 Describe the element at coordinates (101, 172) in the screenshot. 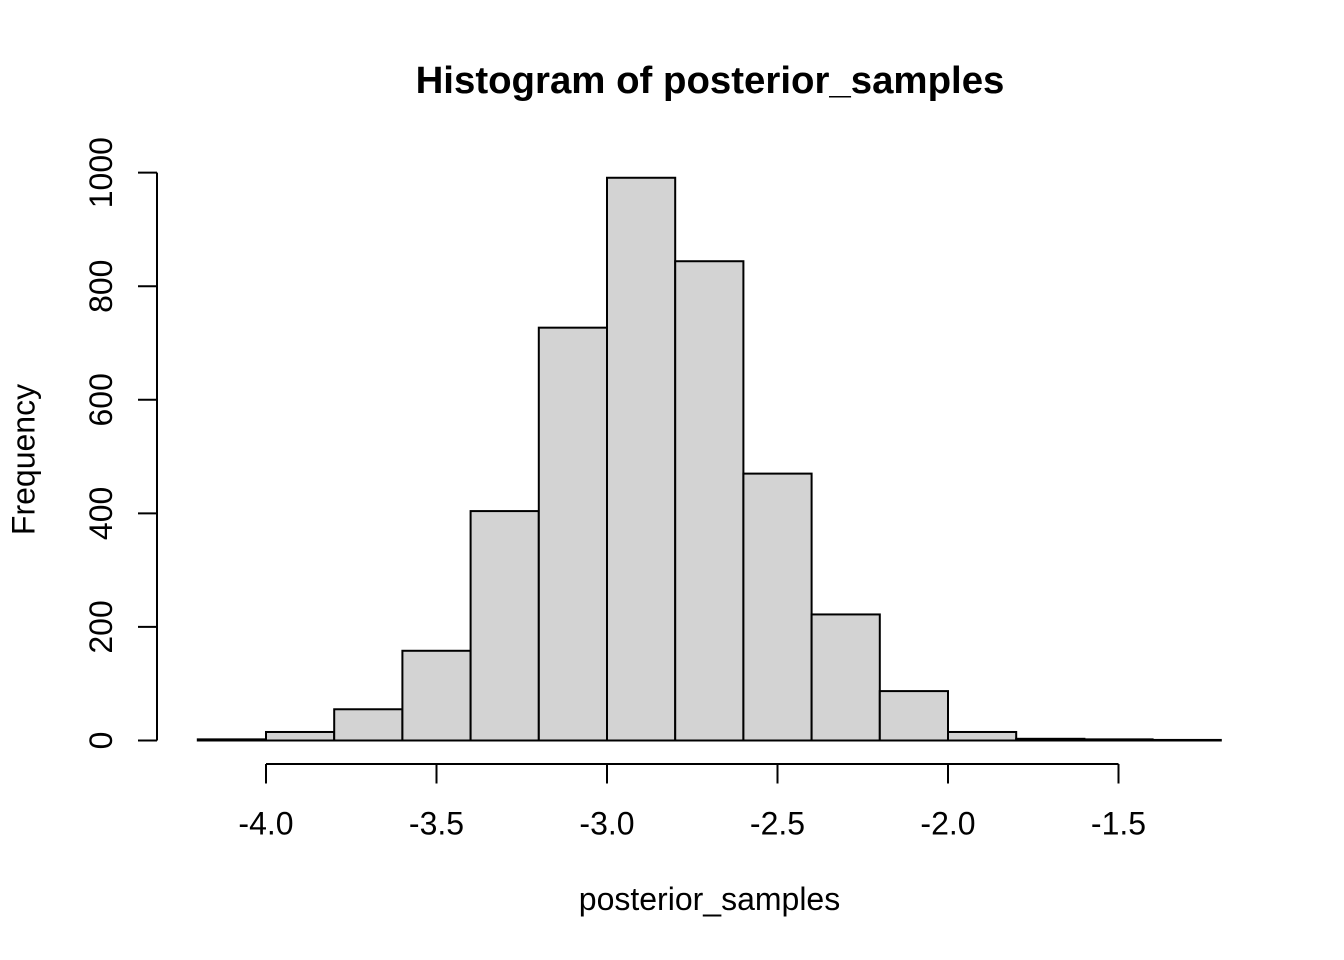

I see `svg-text: 1000` at that location.